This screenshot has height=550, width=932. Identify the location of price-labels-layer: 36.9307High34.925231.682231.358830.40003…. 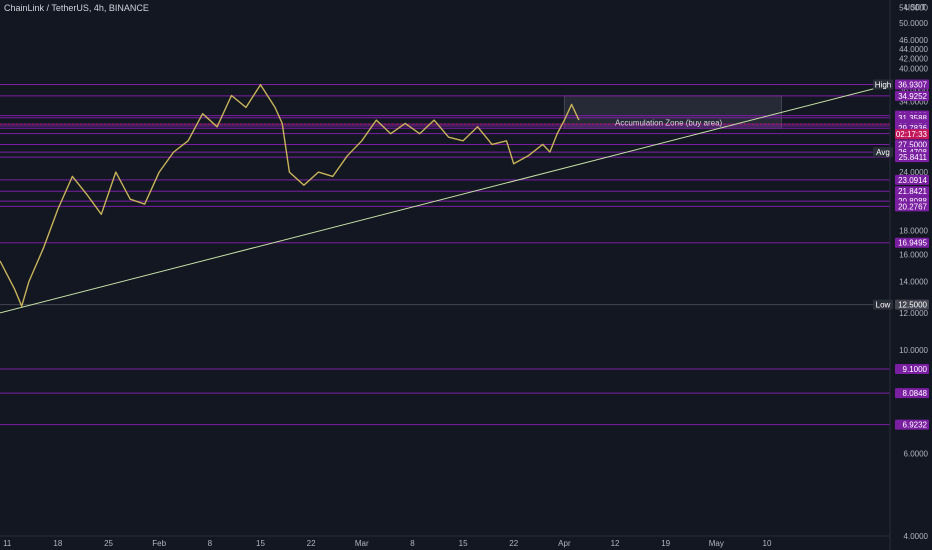
(901, 254).